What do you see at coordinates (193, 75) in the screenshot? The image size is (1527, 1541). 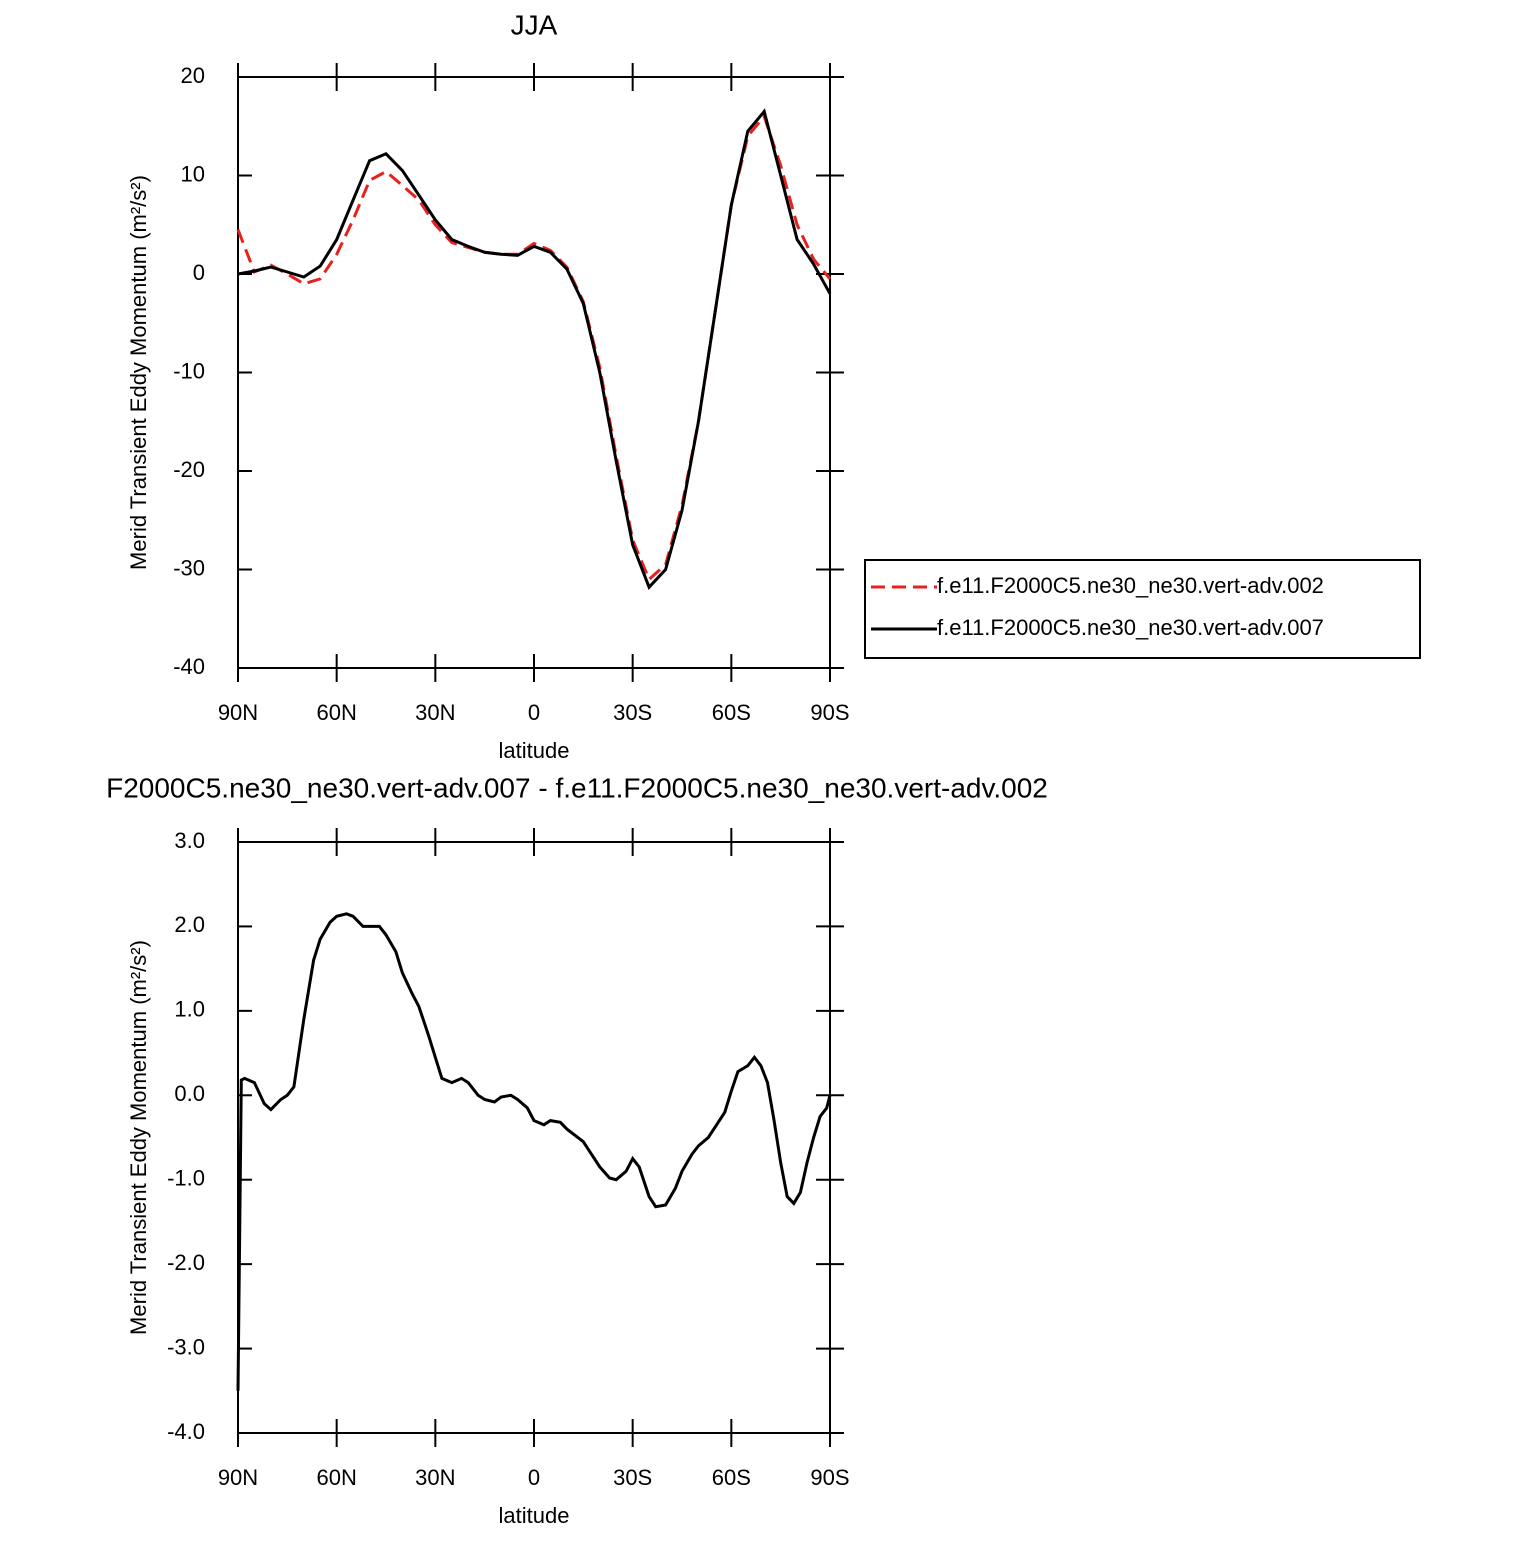 I see `y-tick-label: 20` at bounding box center [193, 75].